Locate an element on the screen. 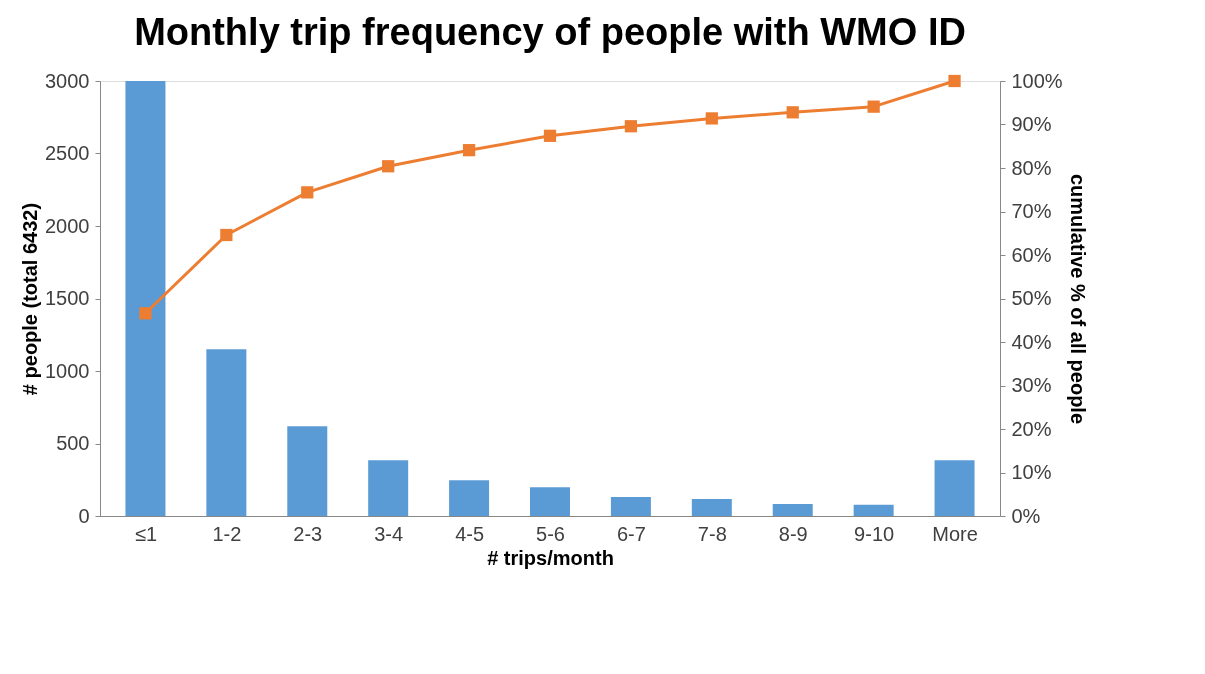 The width and height of the screenshot is (1205, 674). x-tick-label: 8-9 is located at coordinates (793, 533).